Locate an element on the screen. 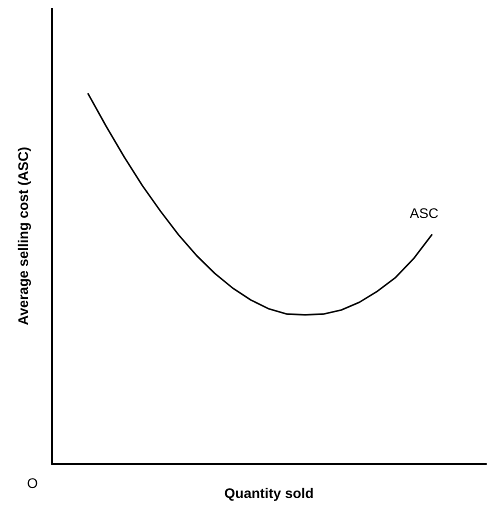  x-axis-title: Quantity sold is located at coordinates (269, 493).